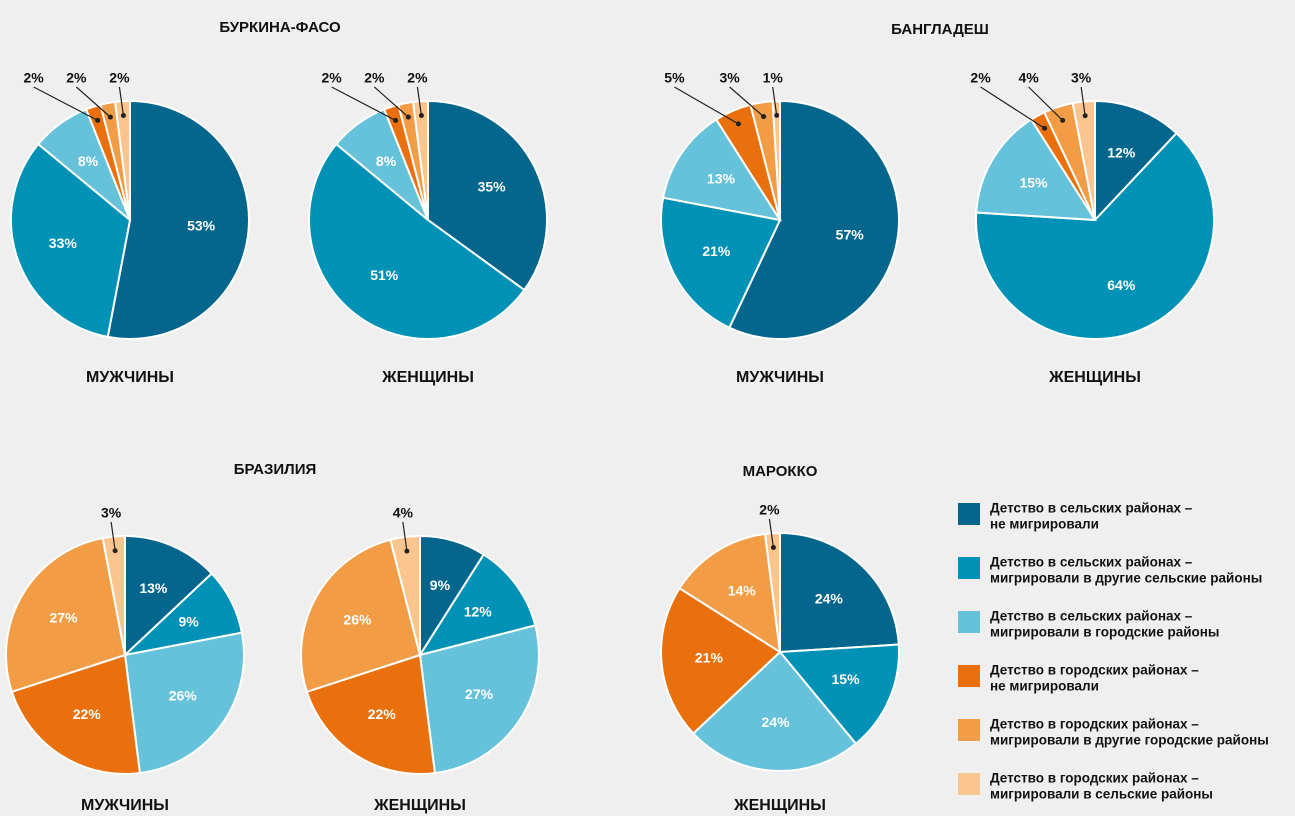 The image size is (1295, 816). What do you see at coordinates (1044, 686) in the screenshot?
I see `legend-label: не мигрировали` at bounding box center [1044, 686].